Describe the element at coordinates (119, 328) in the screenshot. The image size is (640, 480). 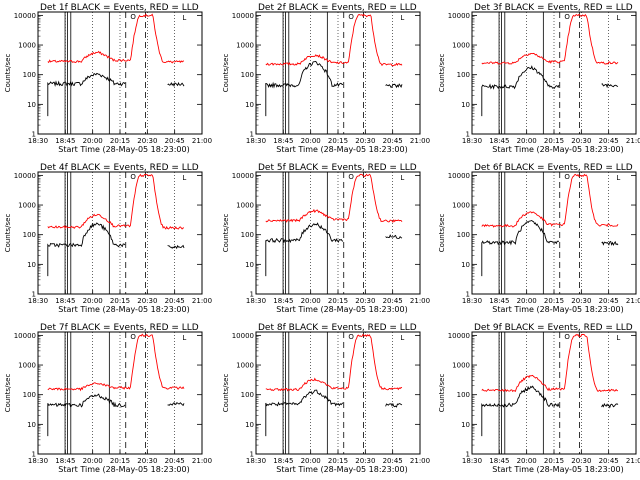
I see `panel-title: Det 7f BLACK = Events, RED = LLD` at that location.